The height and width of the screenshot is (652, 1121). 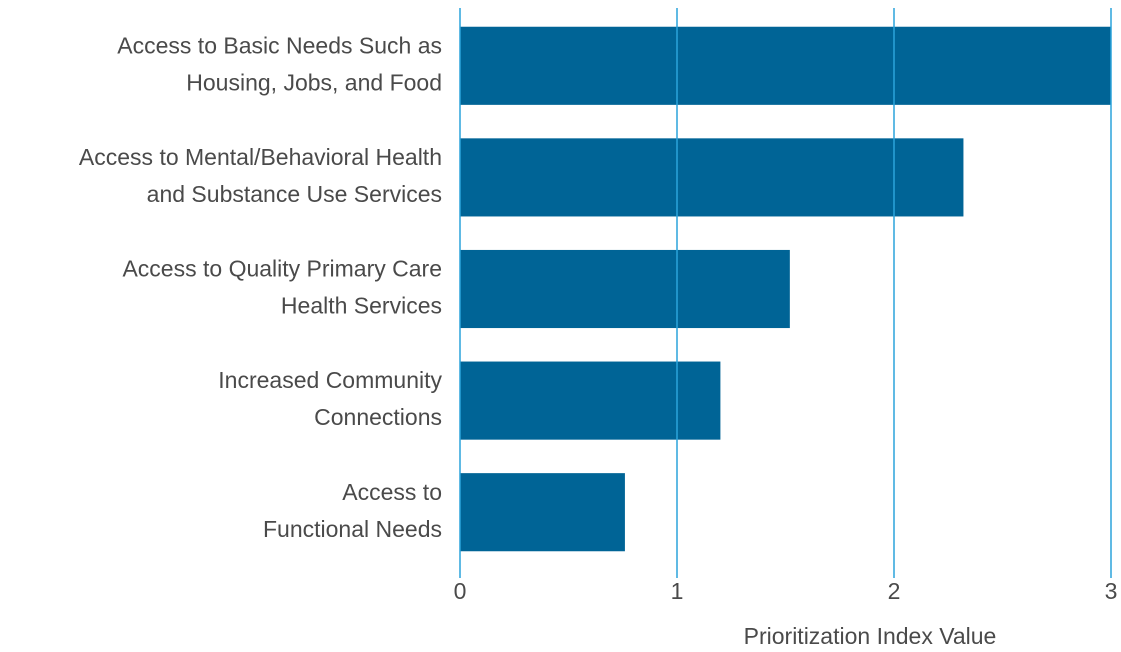 What do you see at coordinates (870, 636) in the screenshot?
I see `x-axis-title: Prioritization Index Value` at bounding box center [870, 636].